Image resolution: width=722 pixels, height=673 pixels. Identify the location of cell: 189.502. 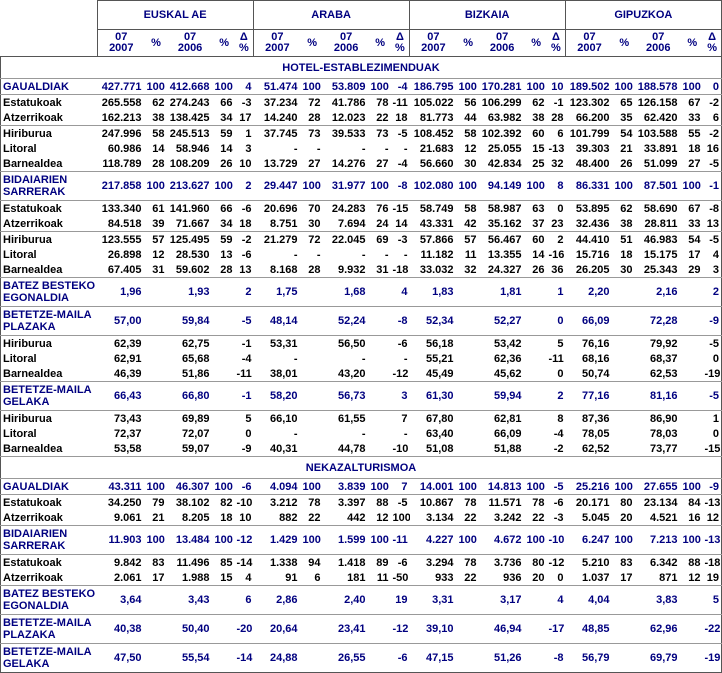
(589, 86).